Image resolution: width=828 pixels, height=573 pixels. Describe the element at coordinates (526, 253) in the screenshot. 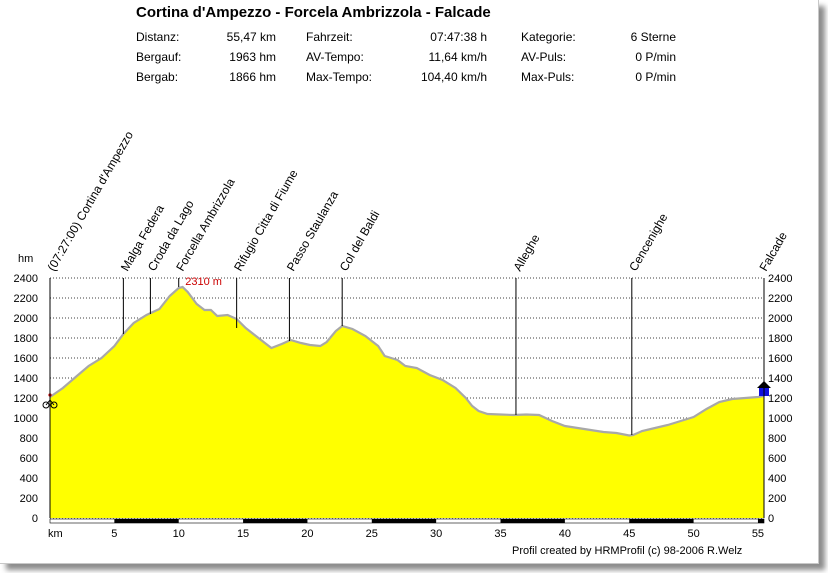

I see `waypoint-label: Alleghe` at that location.